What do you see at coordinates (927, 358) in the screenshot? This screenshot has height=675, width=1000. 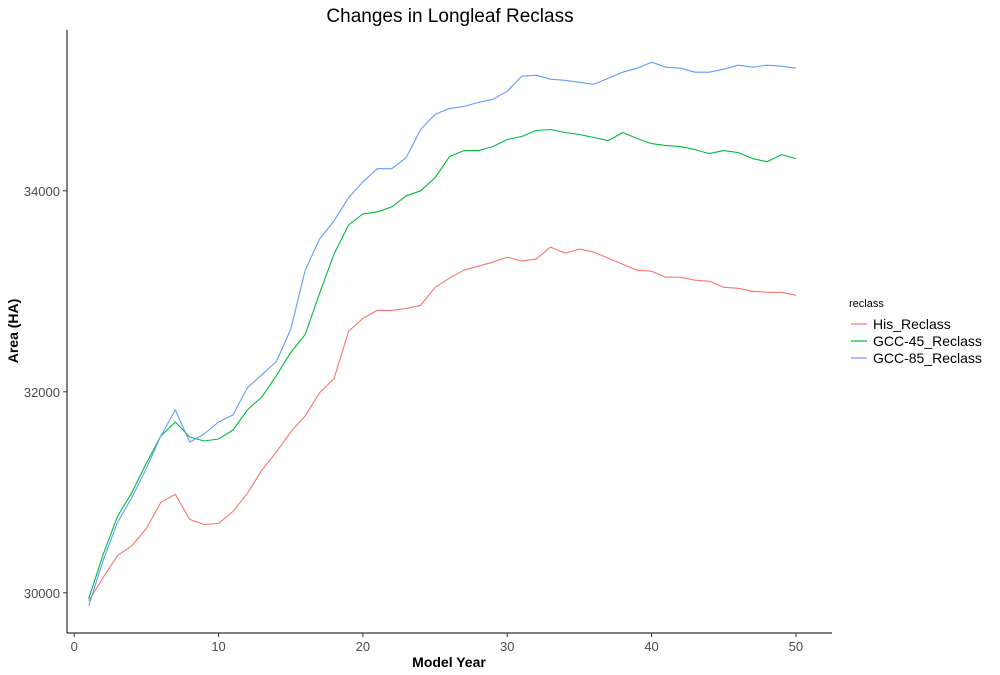 I see `legend-label: GCC-85_Reclass` at bounding box center [927, 358].